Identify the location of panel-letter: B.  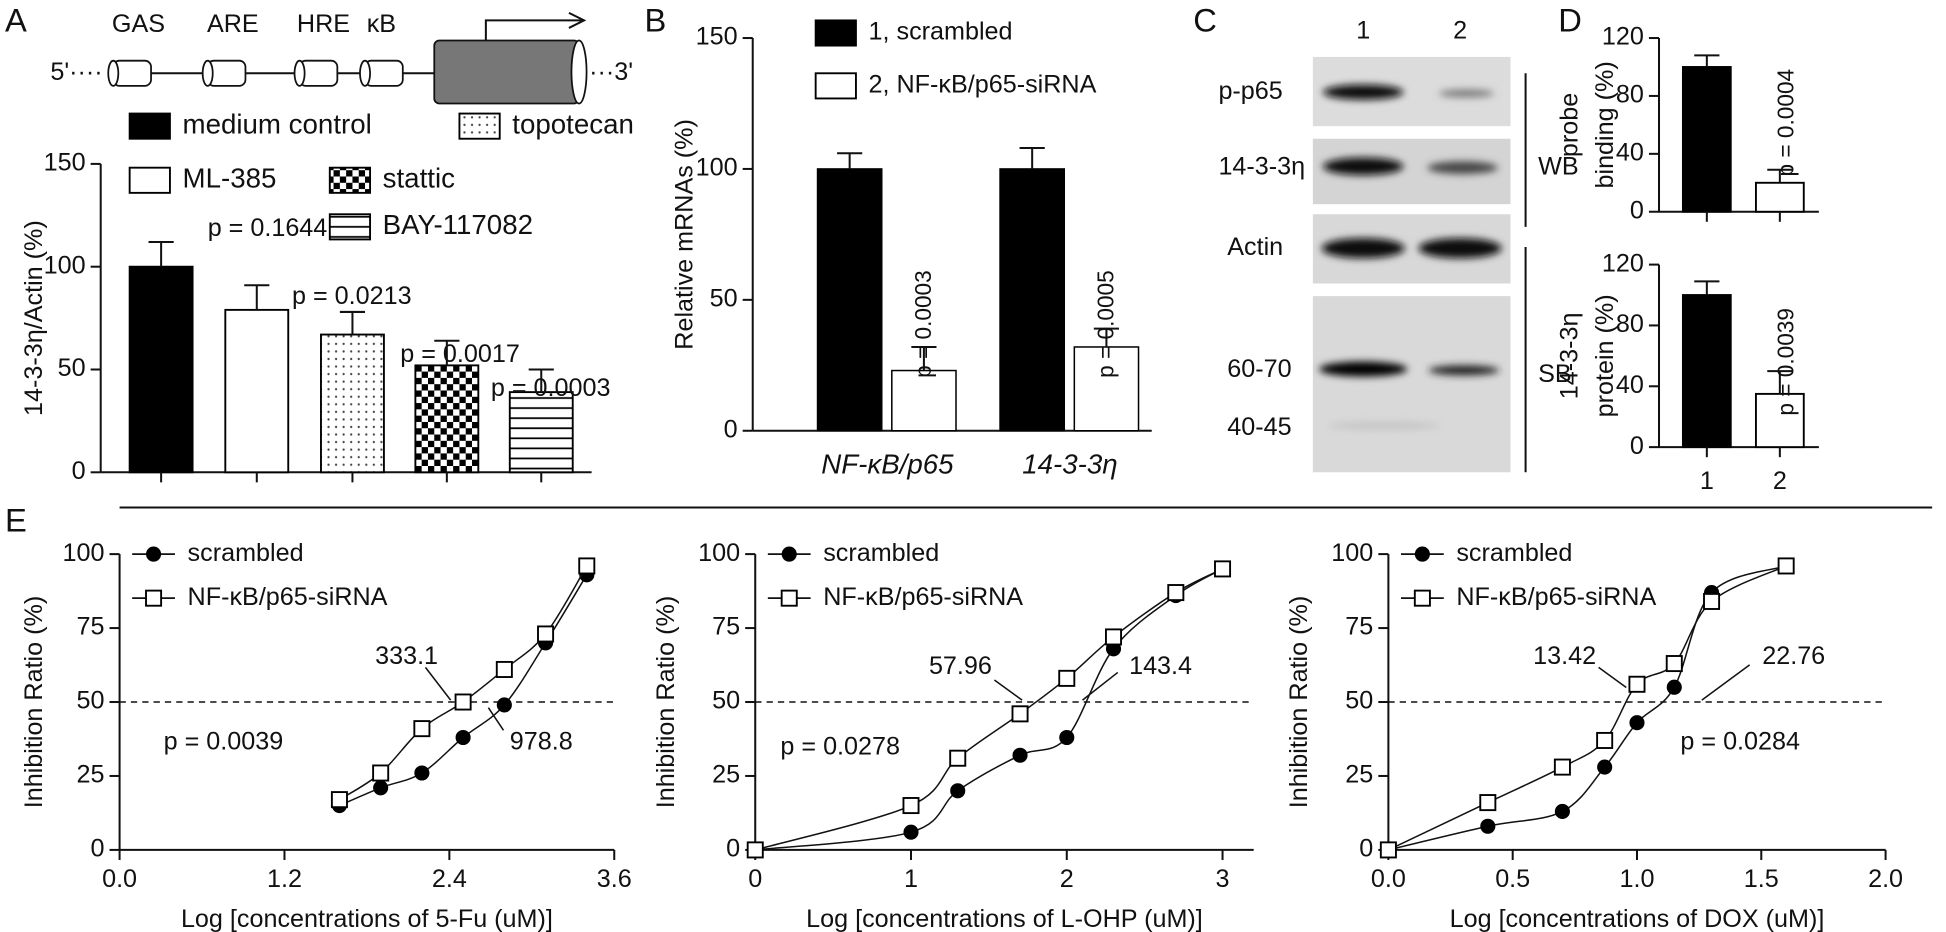
(655, 20).